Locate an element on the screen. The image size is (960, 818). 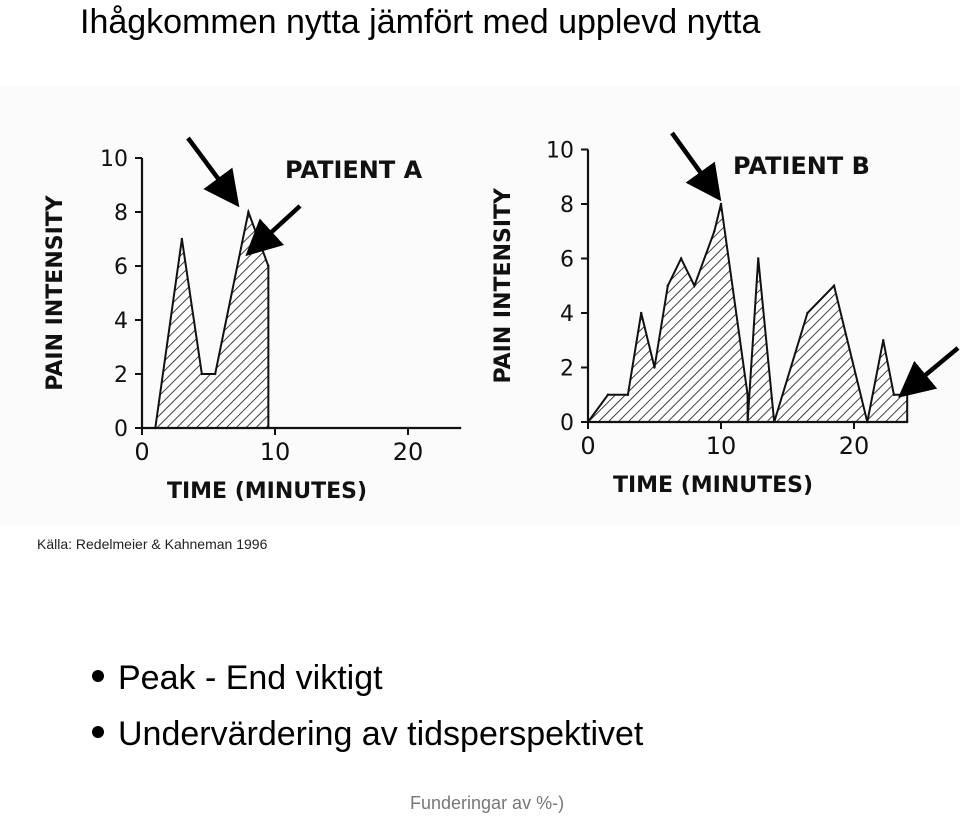
footer-text: Funderingar av %-) is located at coordinates (487, 803).